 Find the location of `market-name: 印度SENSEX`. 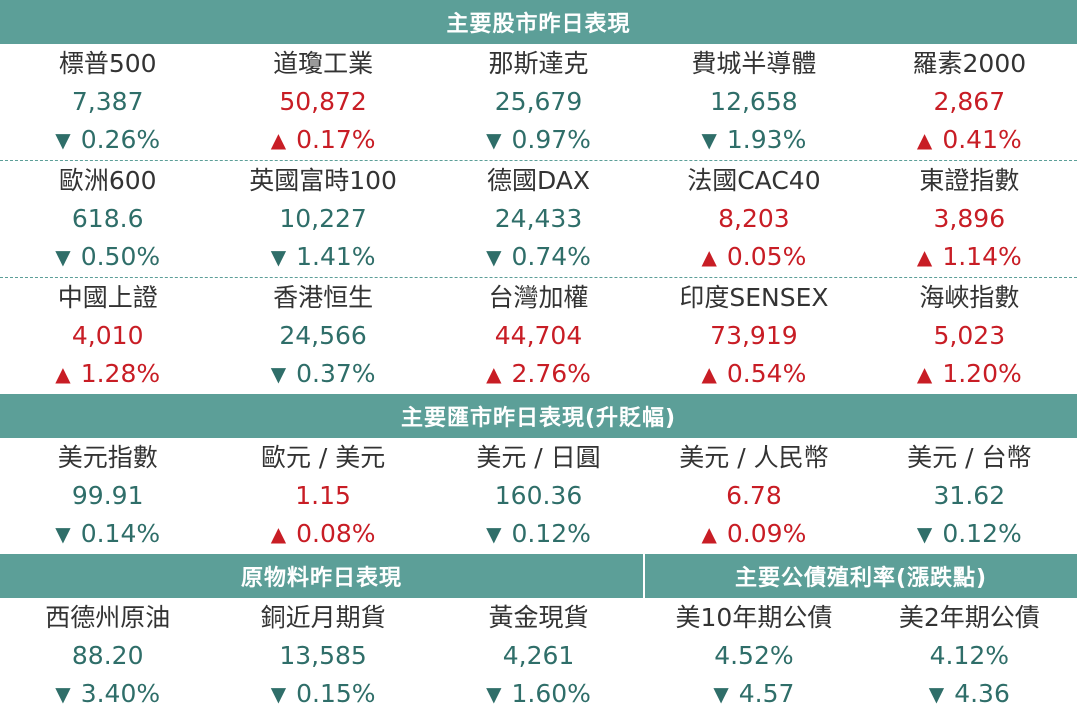

market-name: 印度SENSEX is located at coordinates (754, 297).